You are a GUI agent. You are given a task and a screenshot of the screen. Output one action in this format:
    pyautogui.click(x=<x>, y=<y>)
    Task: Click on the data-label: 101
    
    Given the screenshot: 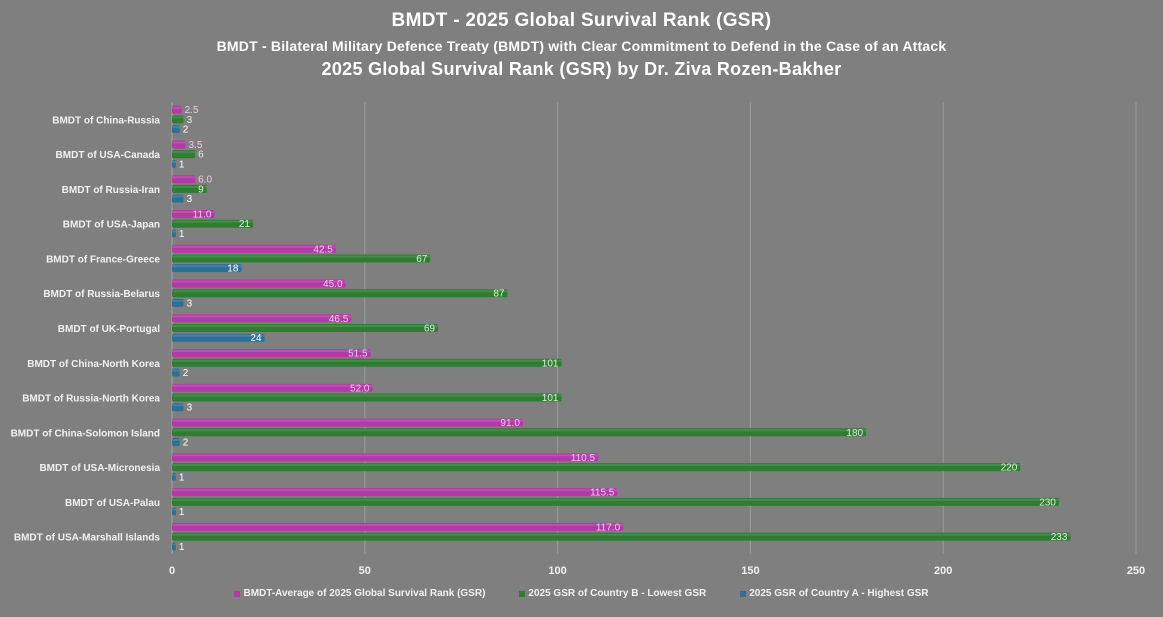 What is the action you would take?
    pyautogui.click(x=550, y=398)
    